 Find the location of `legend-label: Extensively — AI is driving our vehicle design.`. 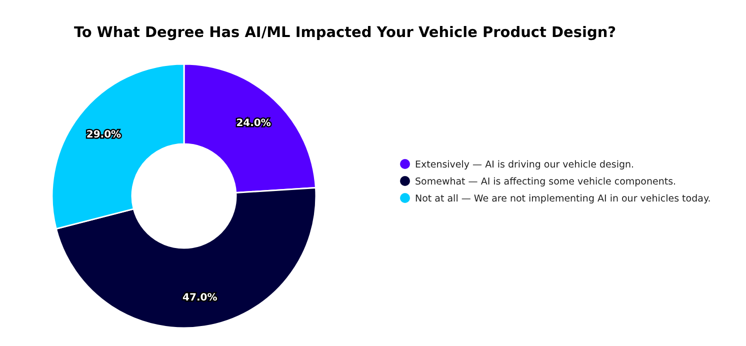

legend-label: Extensively — AI is driving our vehicle design. is located at coordinates (524, 165).